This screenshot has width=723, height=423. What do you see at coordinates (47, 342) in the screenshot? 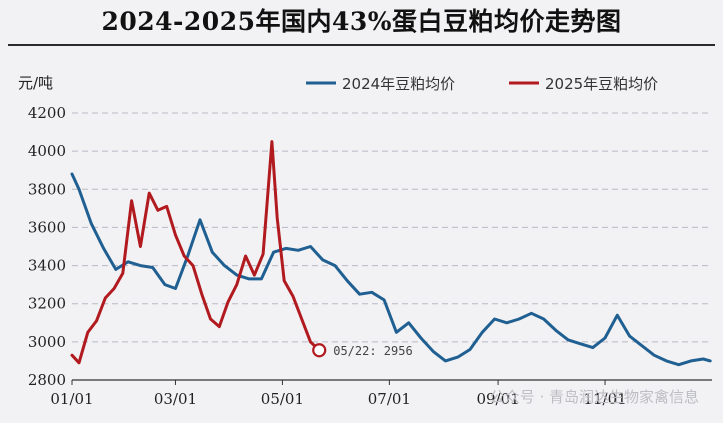
I see `y-tick-label: 3000` at bounding box center [47, 342].